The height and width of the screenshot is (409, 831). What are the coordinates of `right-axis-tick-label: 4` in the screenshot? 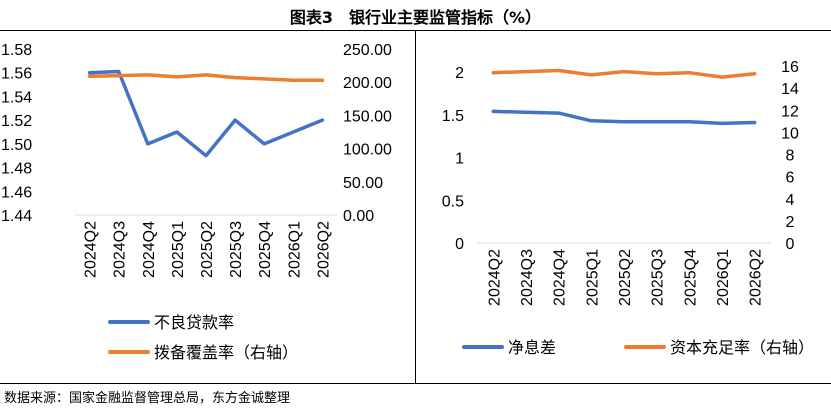 It's located at (790, 200).